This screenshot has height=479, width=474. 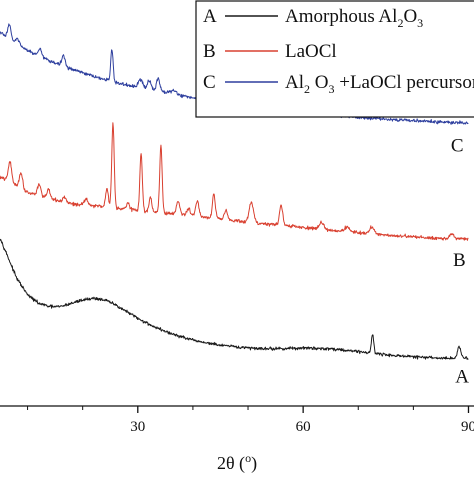 I want to click on x-tick-label-30: 30, so click(x=137, y=427).